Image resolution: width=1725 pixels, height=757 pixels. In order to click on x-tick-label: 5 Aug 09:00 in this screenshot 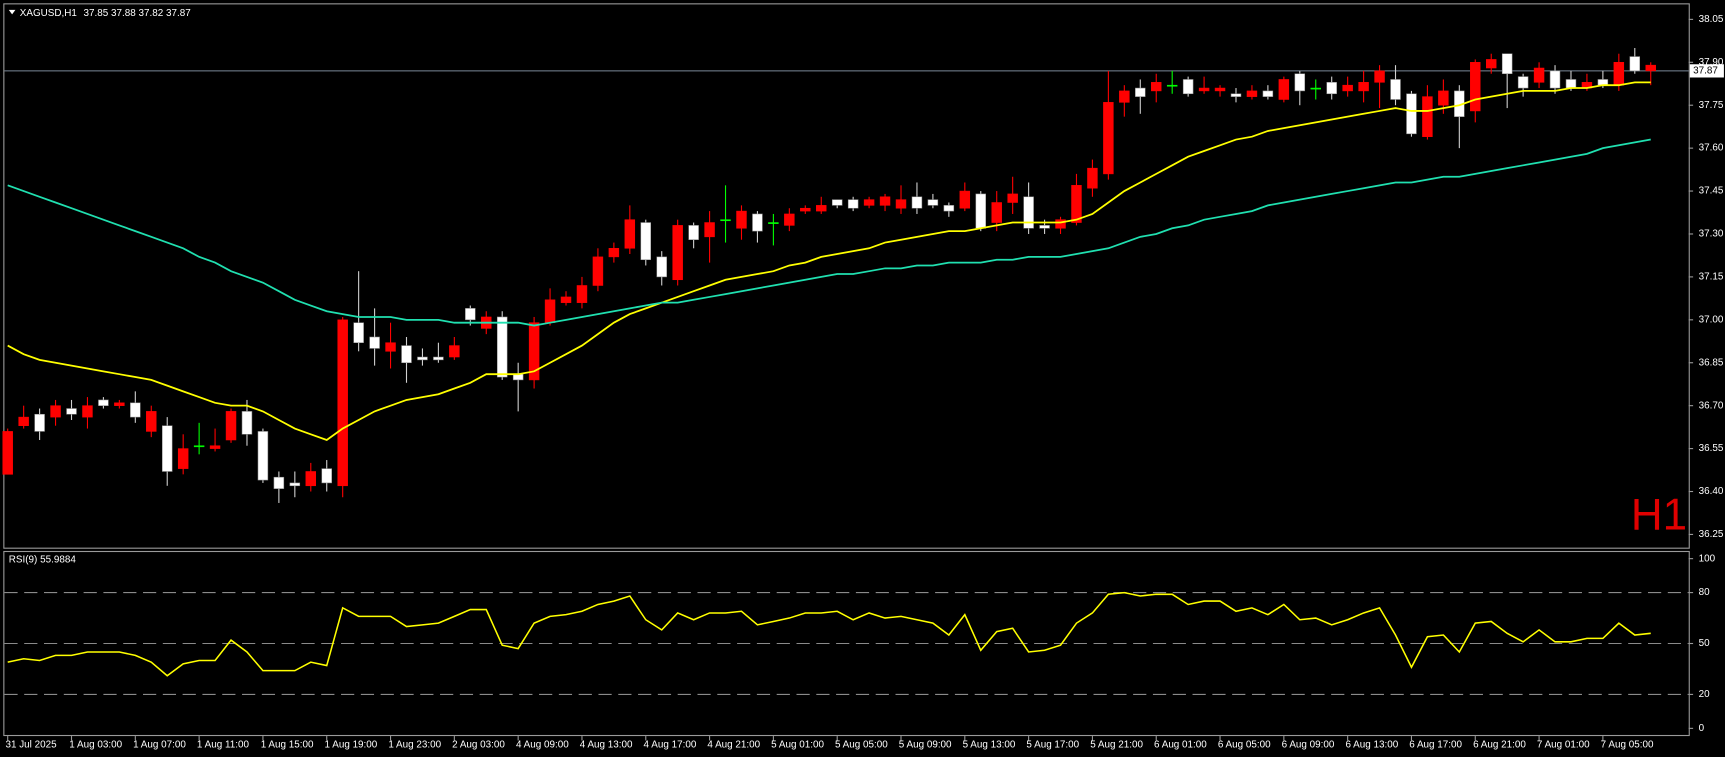, I will do `click(925, 744)`.